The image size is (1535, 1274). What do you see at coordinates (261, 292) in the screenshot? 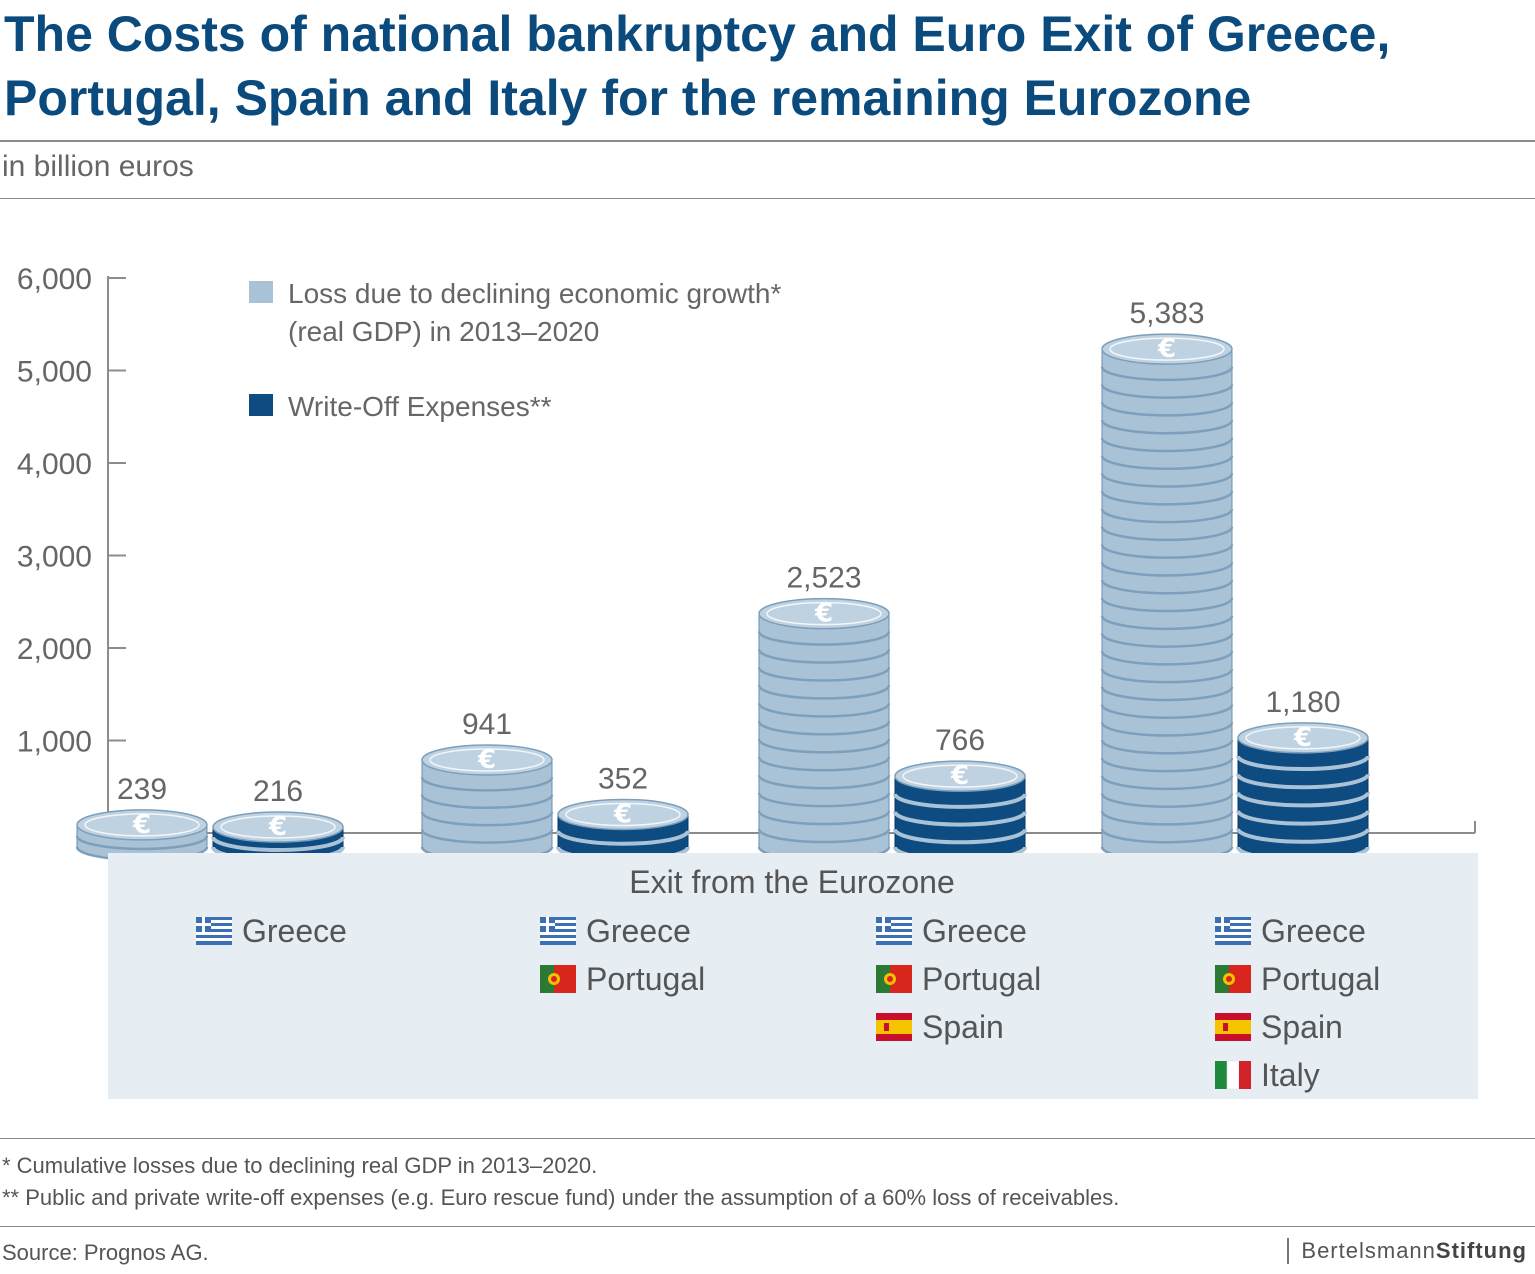
I see `legend-swatch-growth` at bounding box center [261, 292].